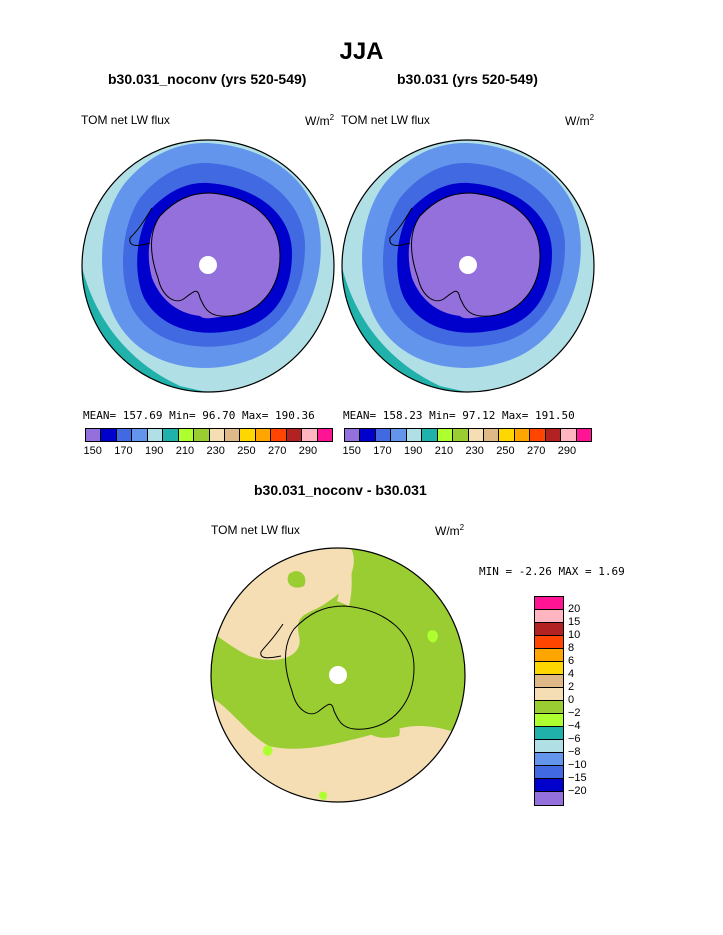  I want to click on panel1-ice-region, so click(214, 256).